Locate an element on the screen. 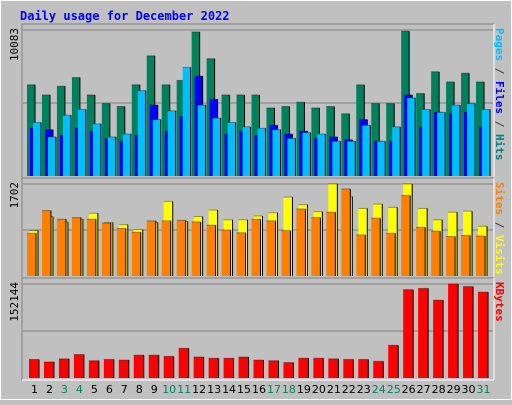 This screenshot has width=512, height=405. legend-entry: KBytes is located at coordinates (499, 302).